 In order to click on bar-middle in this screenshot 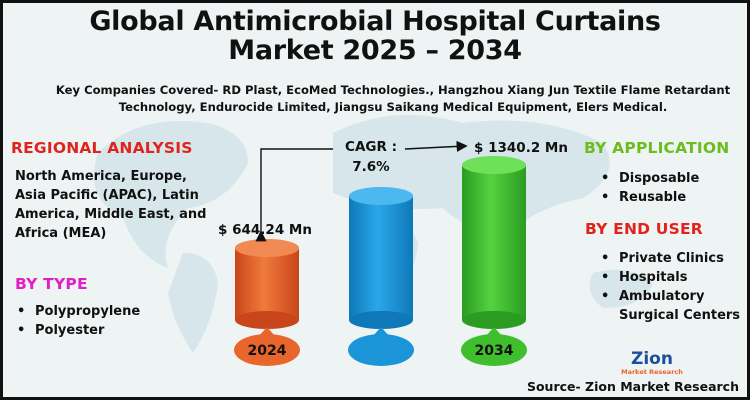, I will do `click(381, 258)`.